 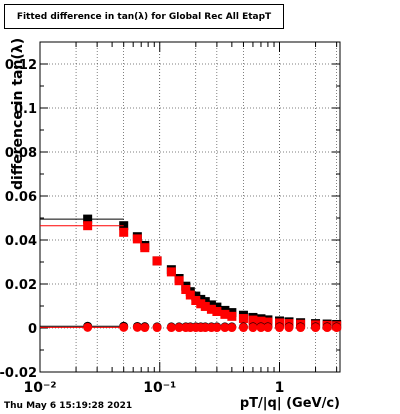 What do you see at coordinates (25, 109) in the screenshot?
I see `y-tick-label: 0.1` at bounding box center [25, 109].